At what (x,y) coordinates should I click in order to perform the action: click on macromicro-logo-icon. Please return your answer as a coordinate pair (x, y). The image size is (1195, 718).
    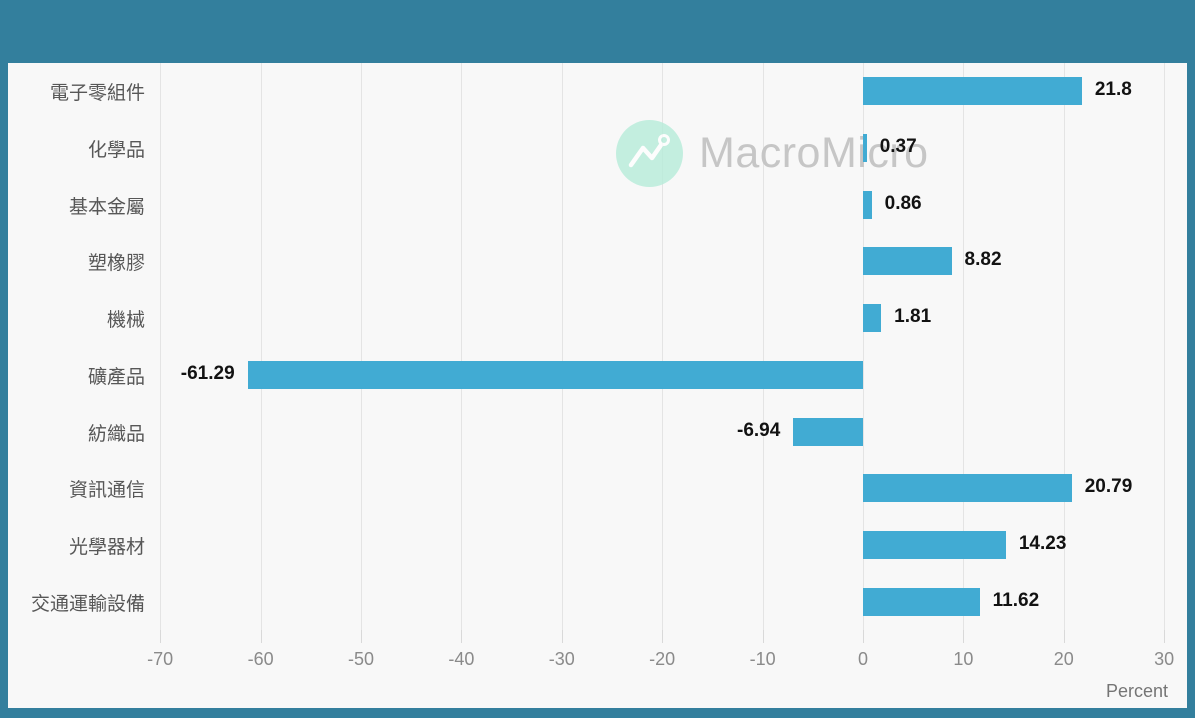
    Looking at the image, I should click on (649, 153).